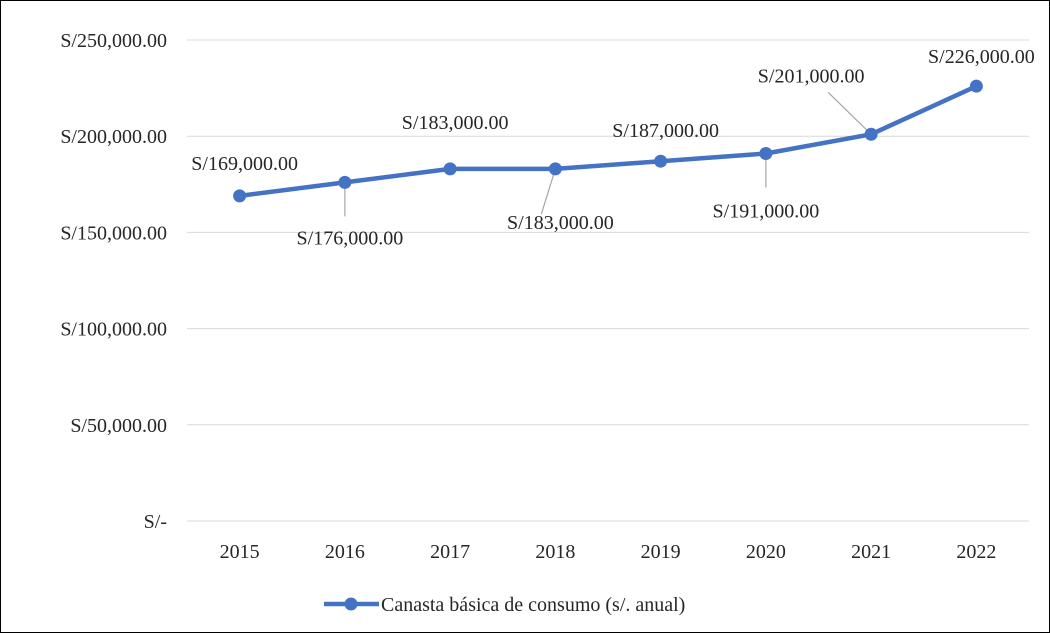 The width and height of the screenshot is (1050, 633). What do you see at coordinates (450, 552) in the screenshot?
I see `x-tick-label: 2017` at bounding box center [450, 552].